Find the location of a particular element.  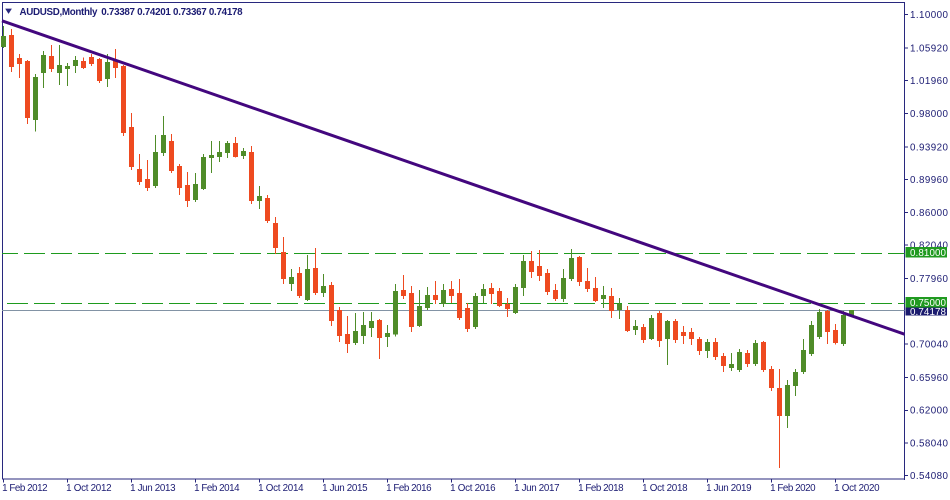

svg-text: 0.75000 is located at coordinates (928, 303).